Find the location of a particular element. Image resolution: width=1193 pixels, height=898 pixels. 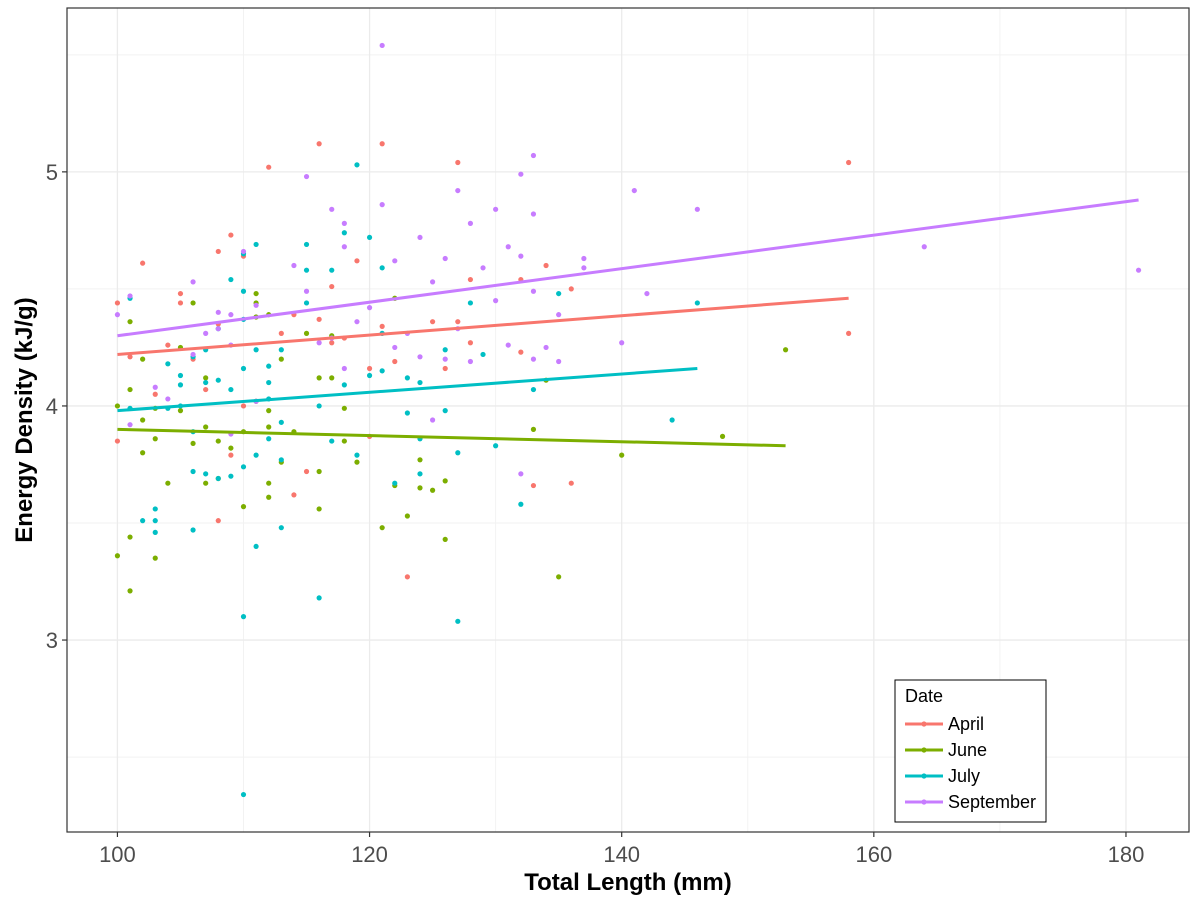

legend-label: June is located at coordinates (967, 750).